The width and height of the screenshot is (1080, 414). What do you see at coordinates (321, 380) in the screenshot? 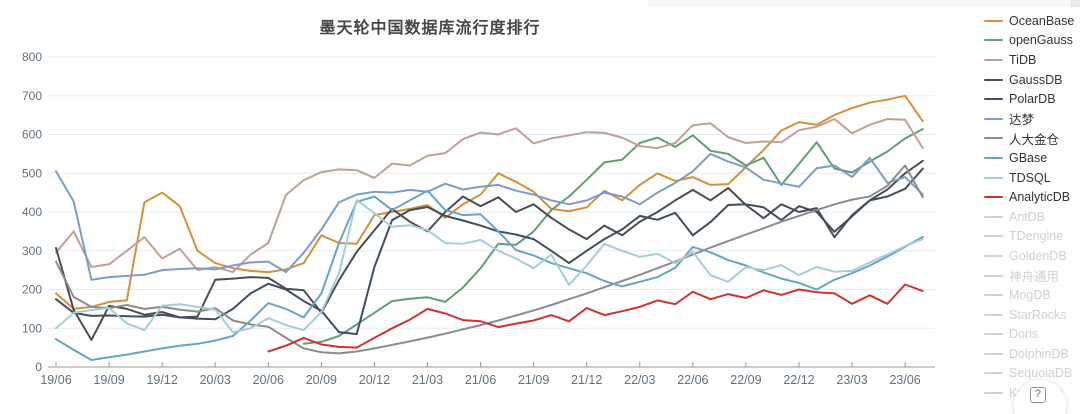
I see `x-axis-tick-label: 20/09` at bounding box center [321, 380].